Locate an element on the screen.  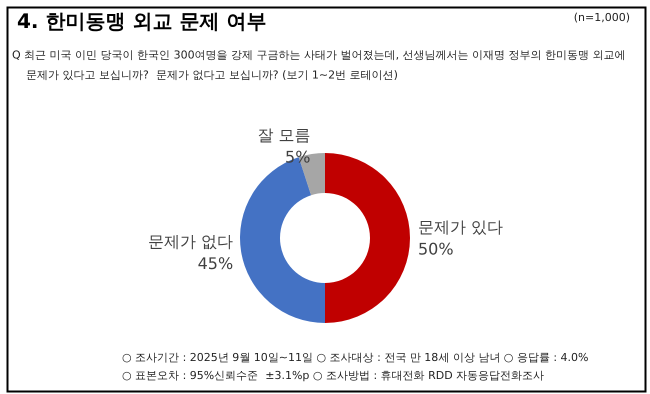
data-label: 50% is located at coordinates (436, 249).